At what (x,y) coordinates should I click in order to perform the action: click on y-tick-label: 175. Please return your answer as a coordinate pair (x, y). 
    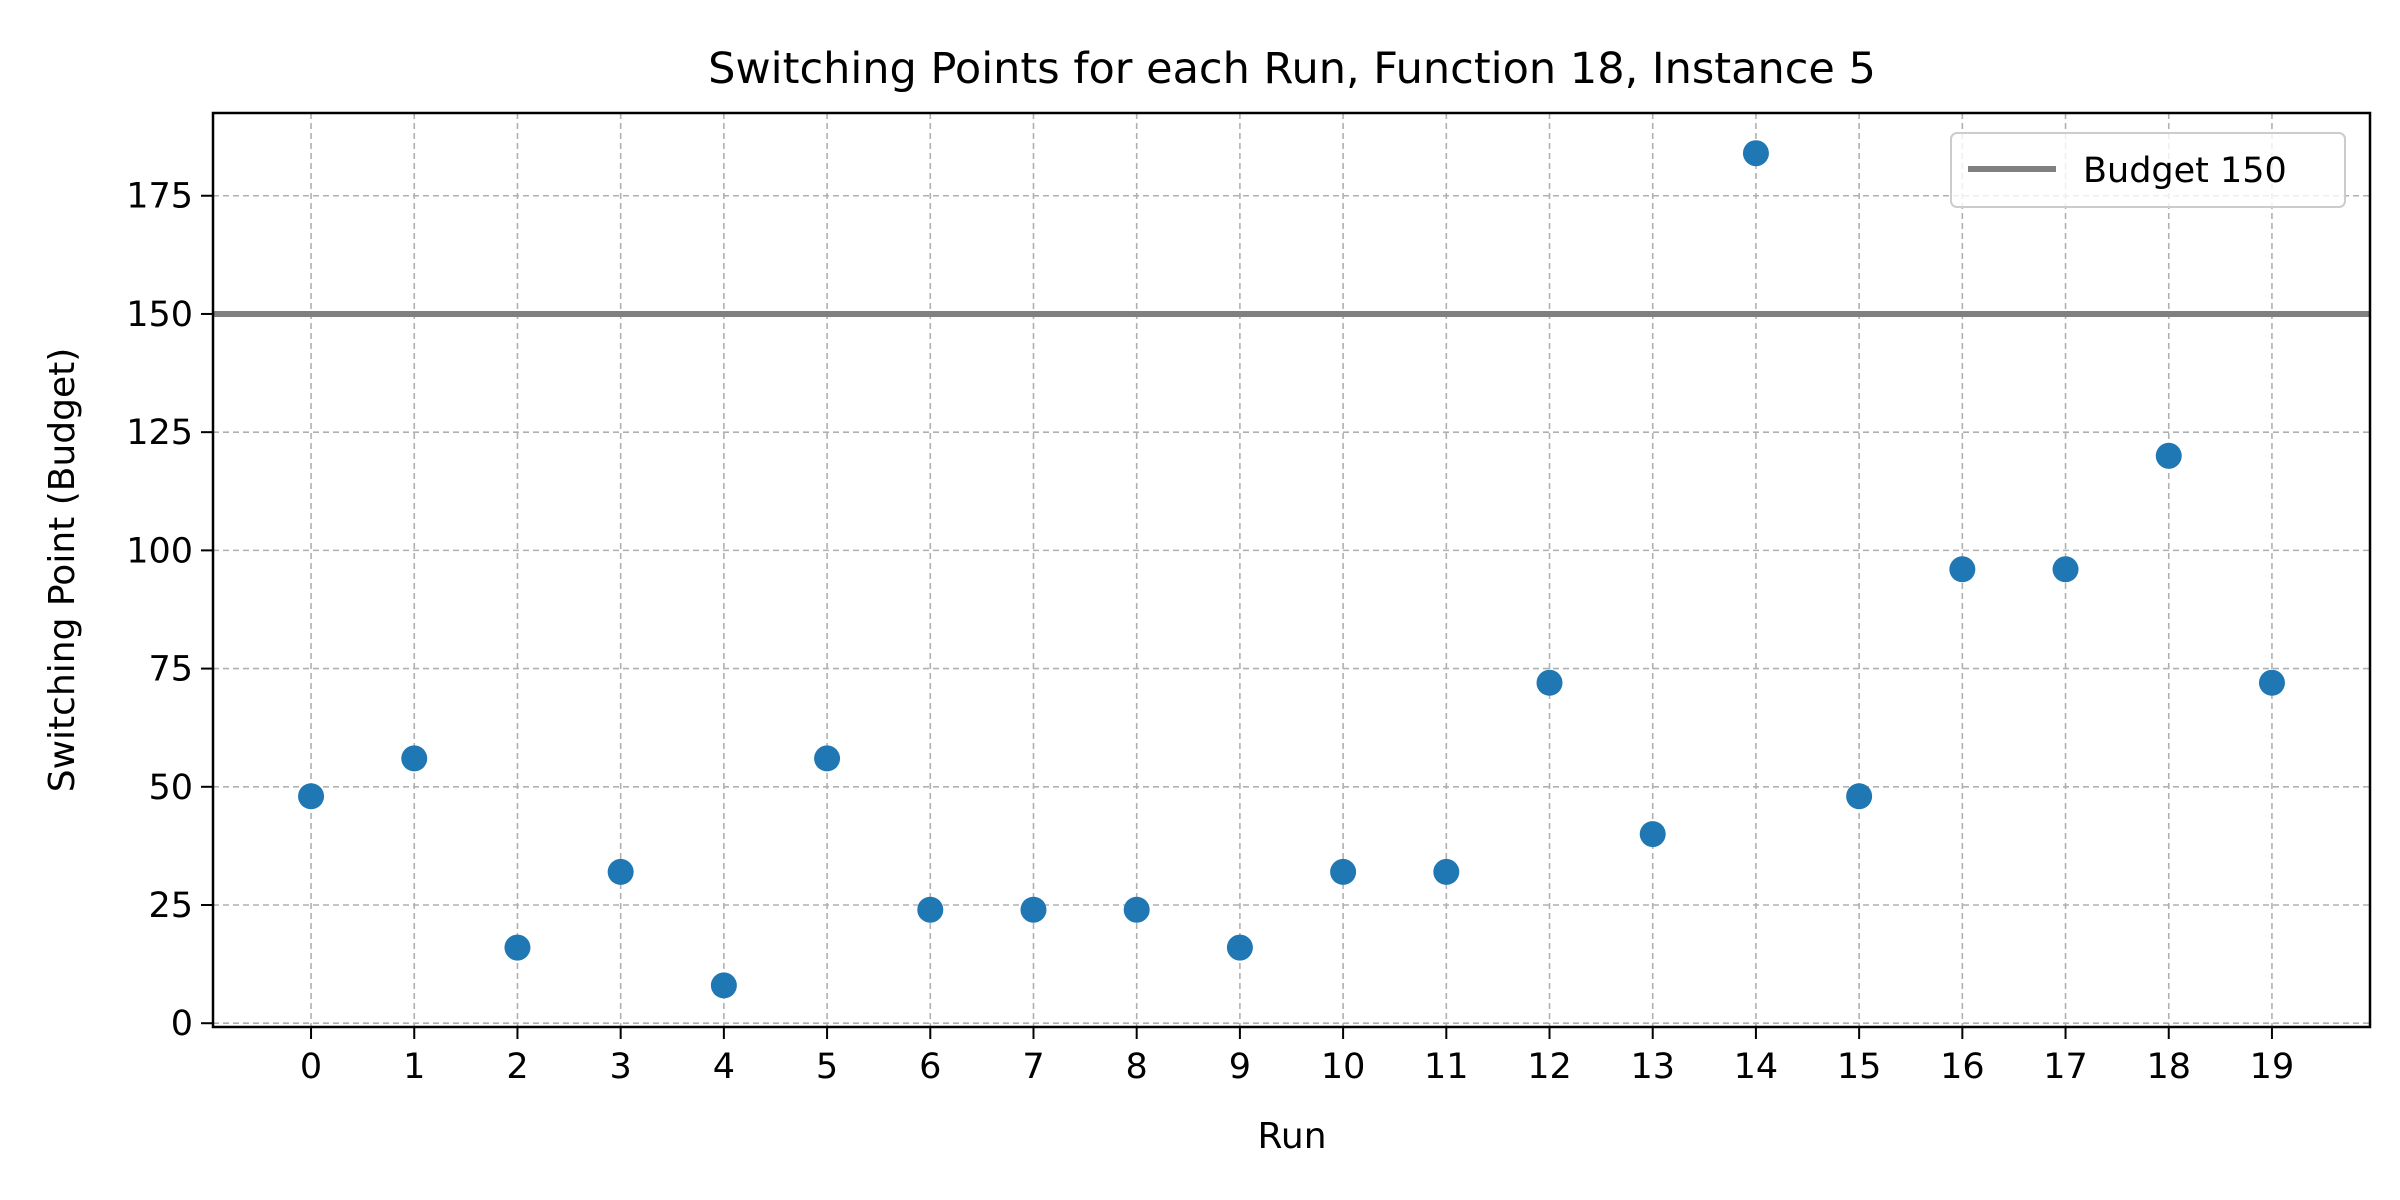
    Looking at the image, I should click on (159, 197).